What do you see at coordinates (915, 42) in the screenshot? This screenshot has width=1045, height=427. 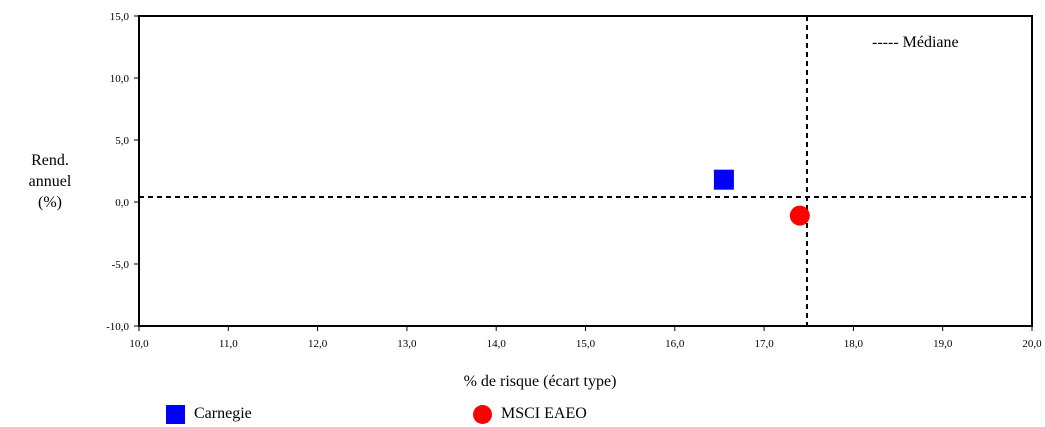 I see `median-legend-label: ----- Médiane` at bounding box center [915, 42].